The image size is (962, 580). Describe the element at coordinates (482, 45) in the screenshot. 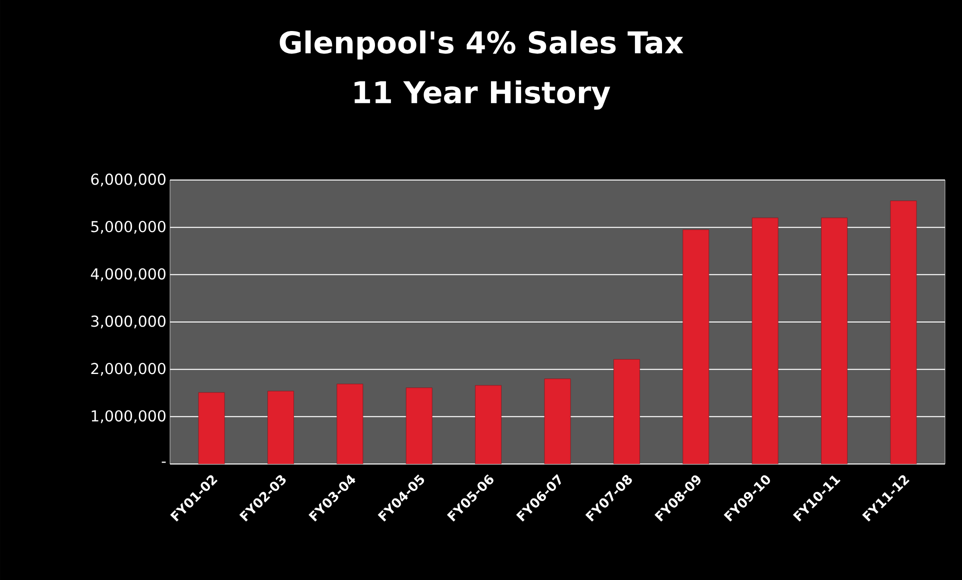

I see `chart-title: Glenpool's 4% Sales Tax` at that location.